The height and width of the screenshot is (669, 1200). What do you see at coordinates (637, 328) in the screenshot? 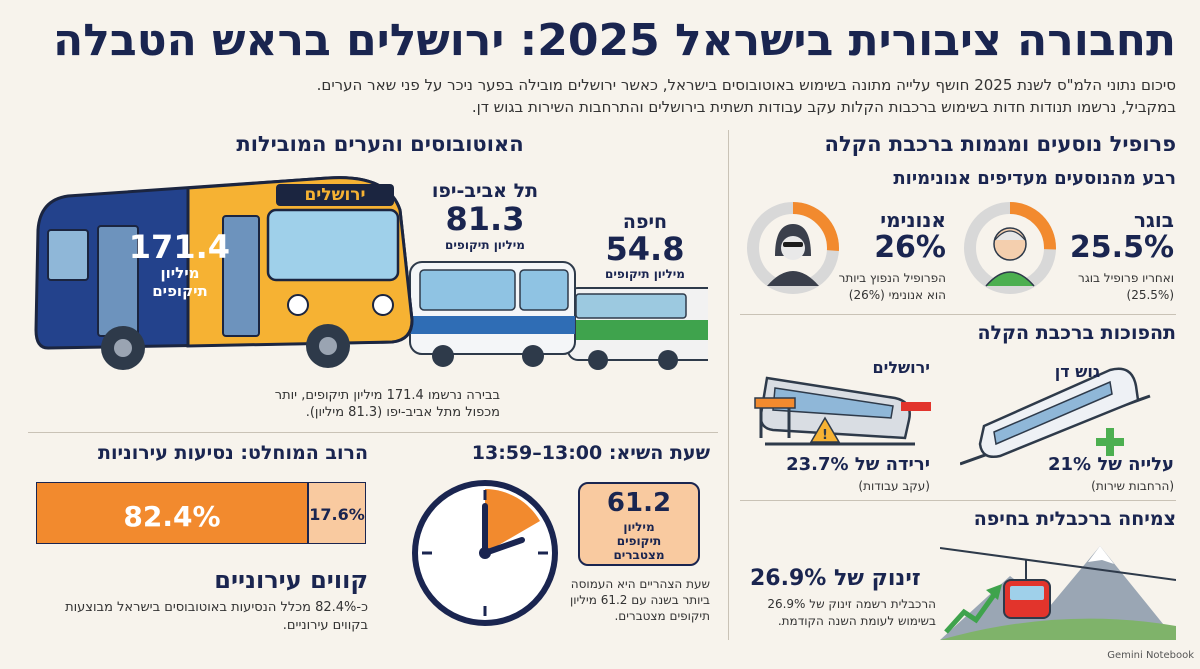
I see `haifa-bus-icon` at bounding box center [637, 328].